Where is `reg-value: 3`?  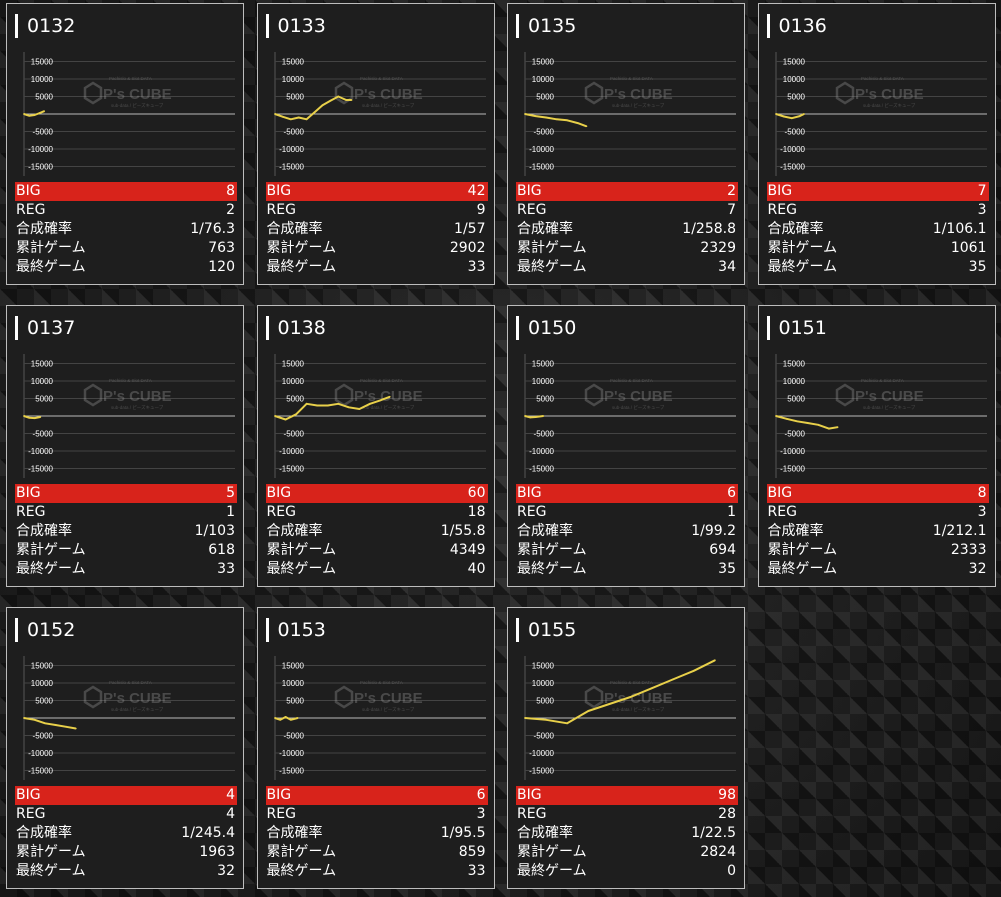
reg-value: 3 is located at coordinates (481, 814).